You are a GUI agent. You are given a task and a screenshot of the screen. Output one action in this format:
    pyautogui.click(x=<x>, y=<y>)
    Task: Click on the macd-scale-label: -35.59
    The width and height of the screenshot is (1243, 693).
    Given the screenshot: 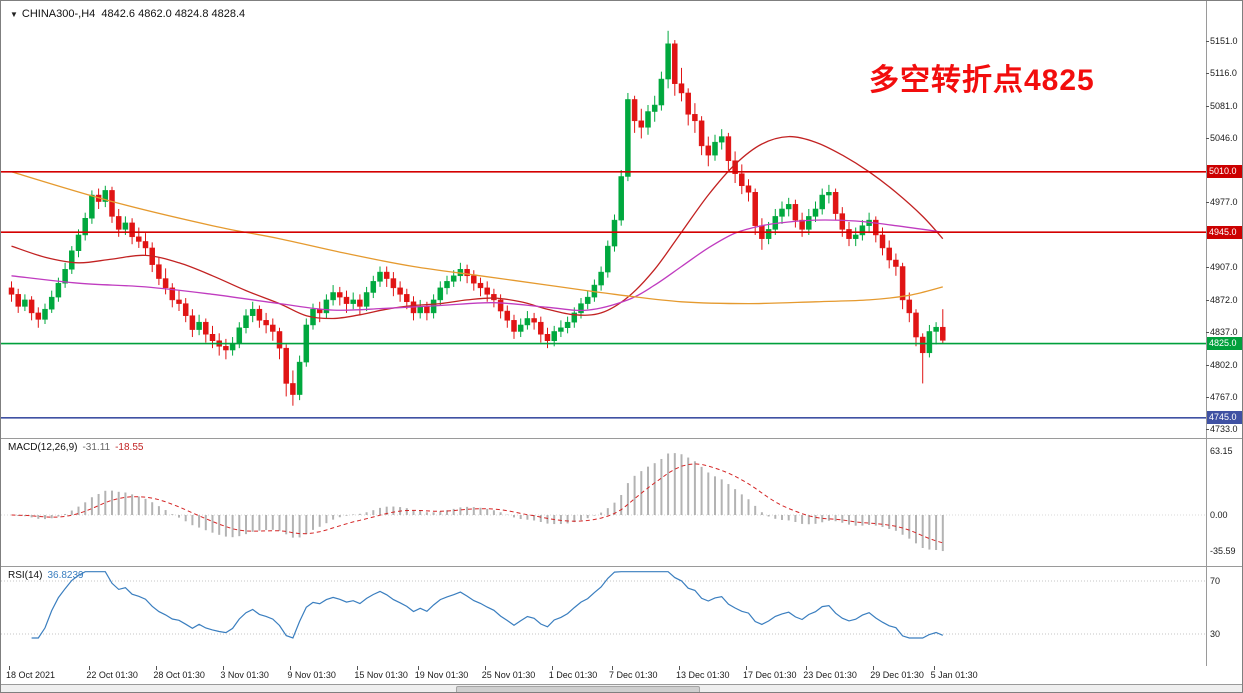 What is the action you would take?
    pyautogui.click(x=1223, y=551)
    